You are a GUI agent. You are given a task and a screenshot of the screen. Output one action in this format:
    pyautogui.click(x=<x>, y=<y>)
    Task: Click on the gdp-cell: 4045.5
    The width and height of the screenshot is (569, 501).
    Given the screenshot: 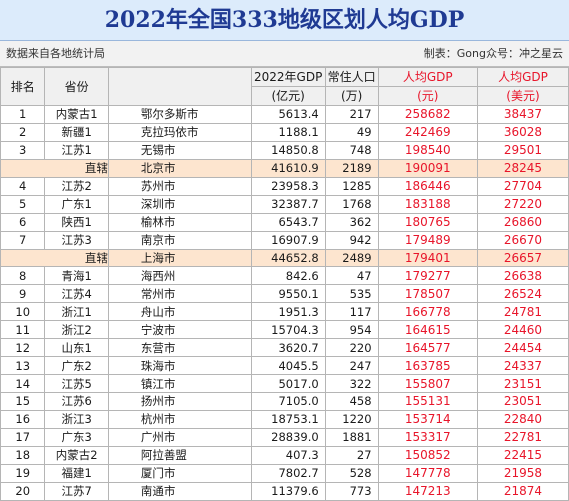 What is the action you would take?
    pyautogui.click(x=288, y=366)
    